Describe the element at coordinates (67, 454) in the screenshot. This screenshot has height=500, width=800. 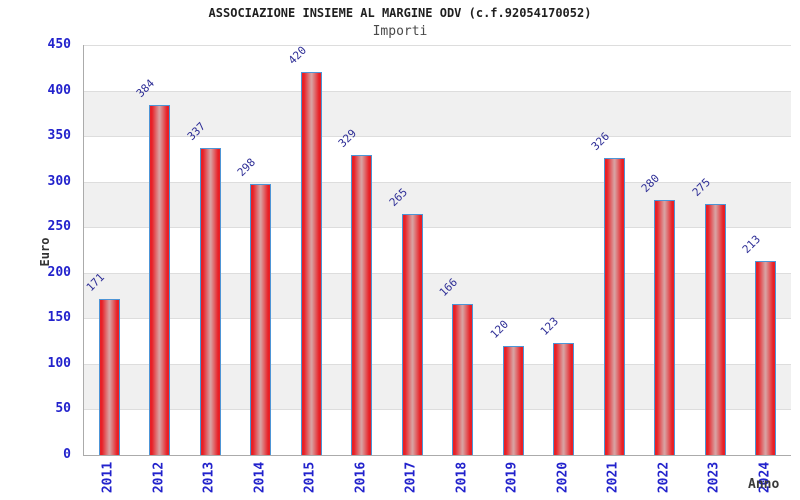
I see `y-tick-label: 0` at that location.